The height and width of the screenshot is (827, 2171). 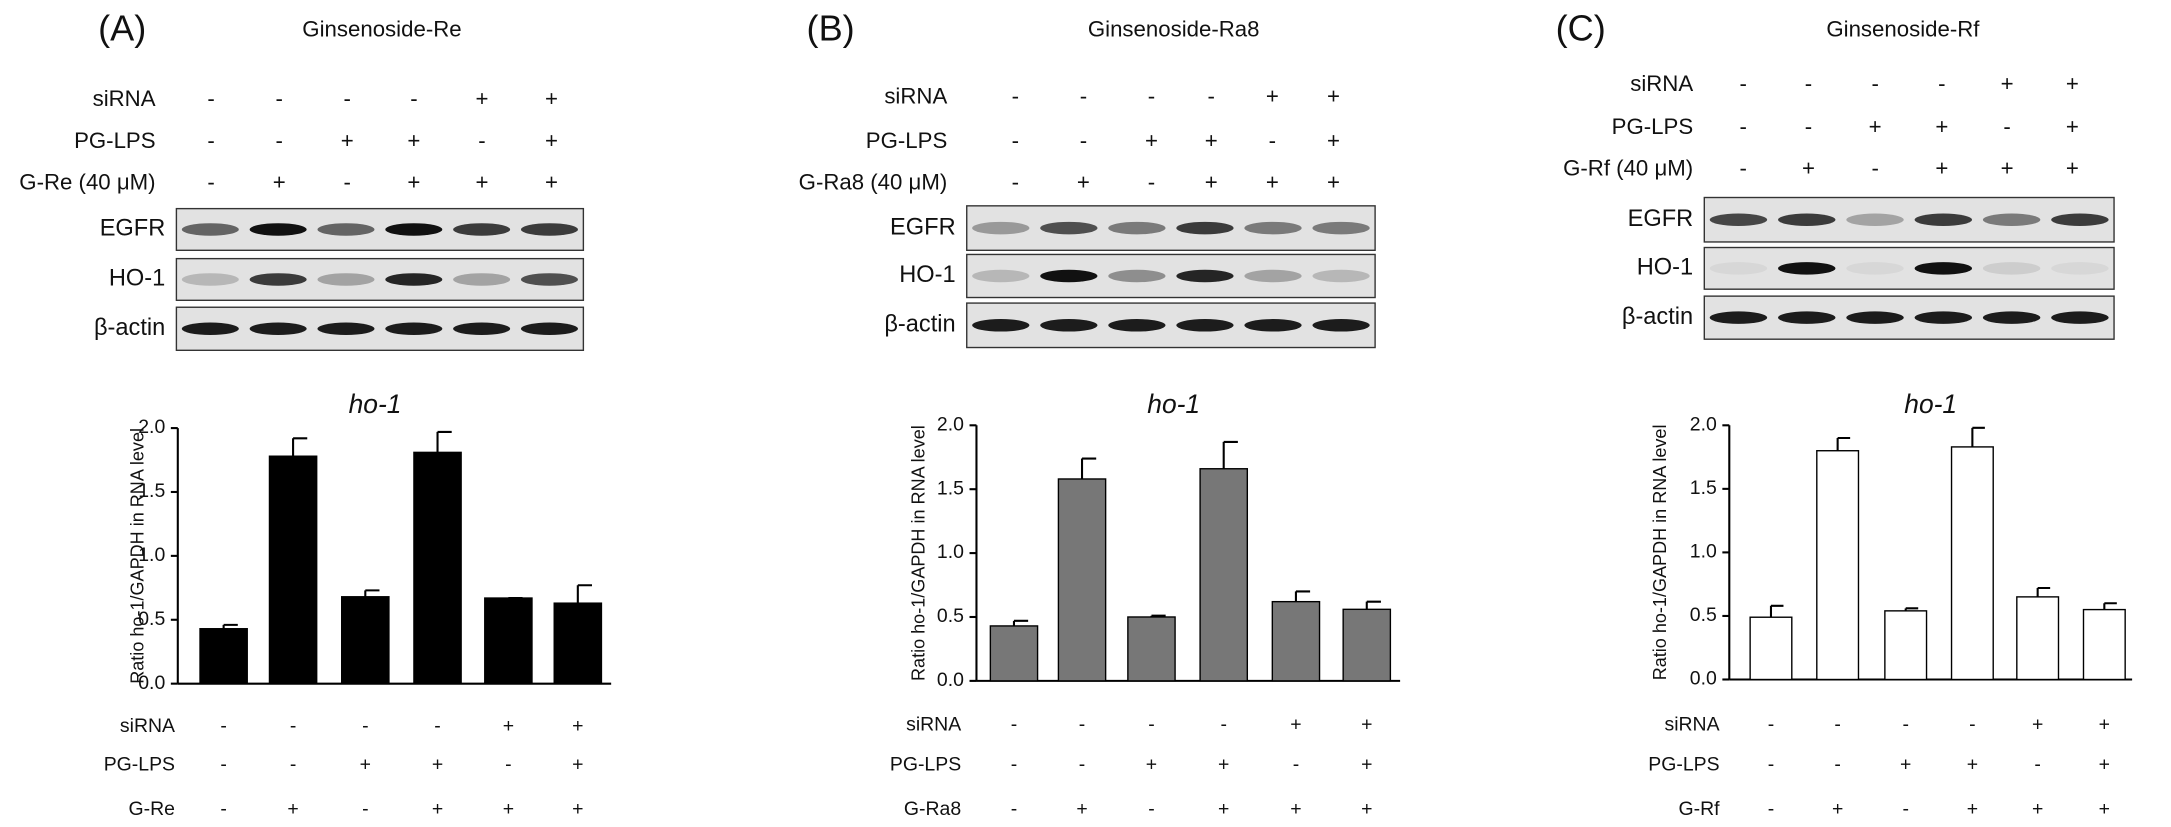 What do you see at coordinates (137, 279) in the screenshot?
I see `blot-row-label: HO-1` at bounding box center [137, 279].